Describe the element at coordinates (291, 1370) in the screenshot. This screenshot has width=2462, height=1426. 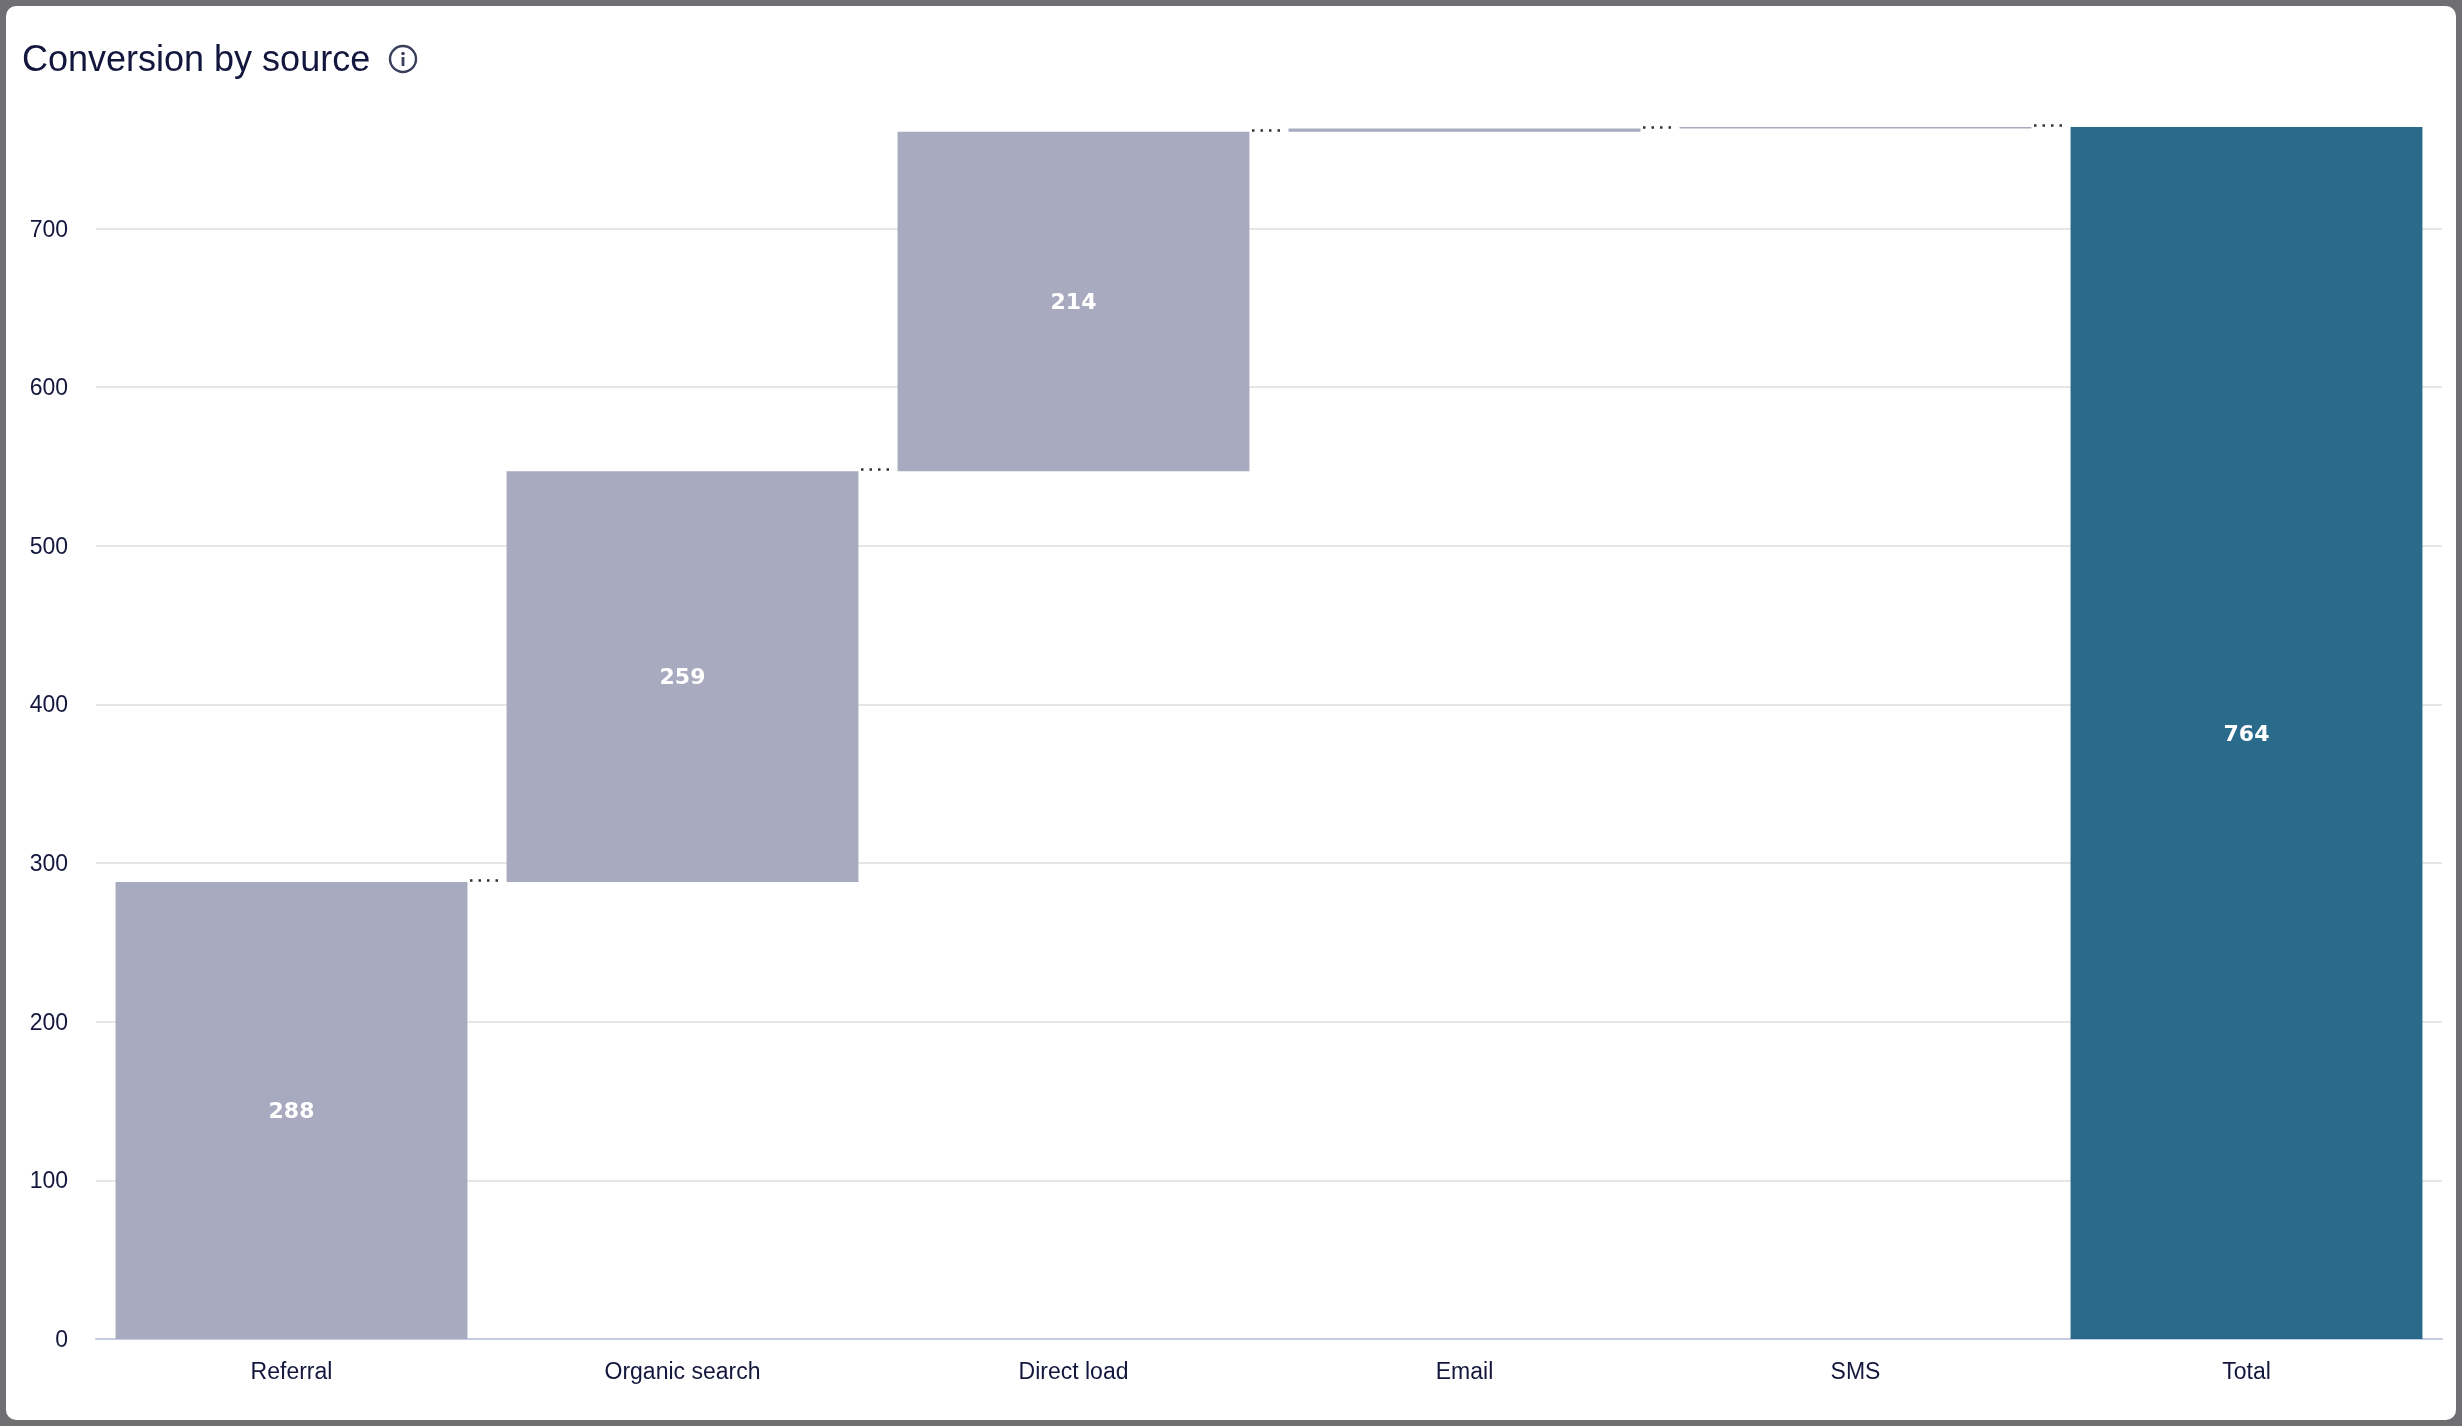
I see `x-tick-label: Referral` at that location.